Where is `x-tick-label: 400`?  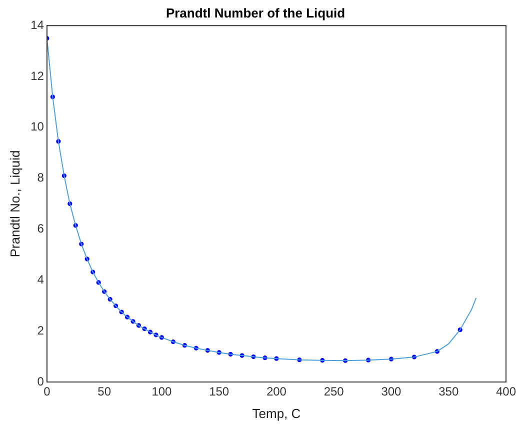 x-tick-label: 400 is located at coordinates (506, 391).